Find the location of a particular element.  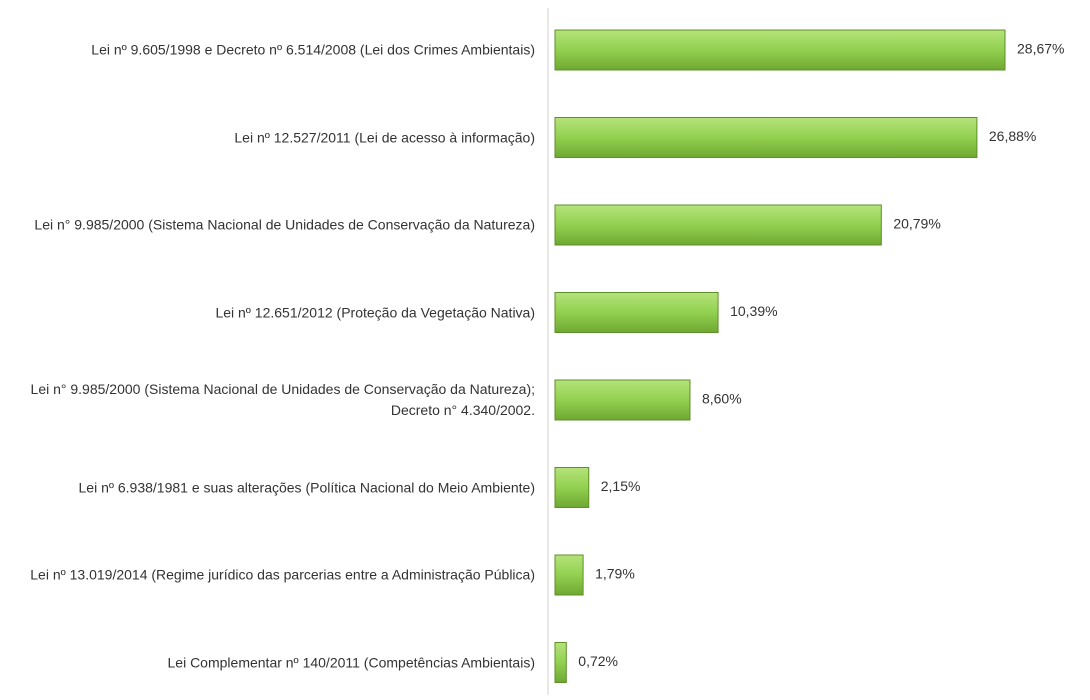

value-label: 20,79% is located at coordinates (916, 224).